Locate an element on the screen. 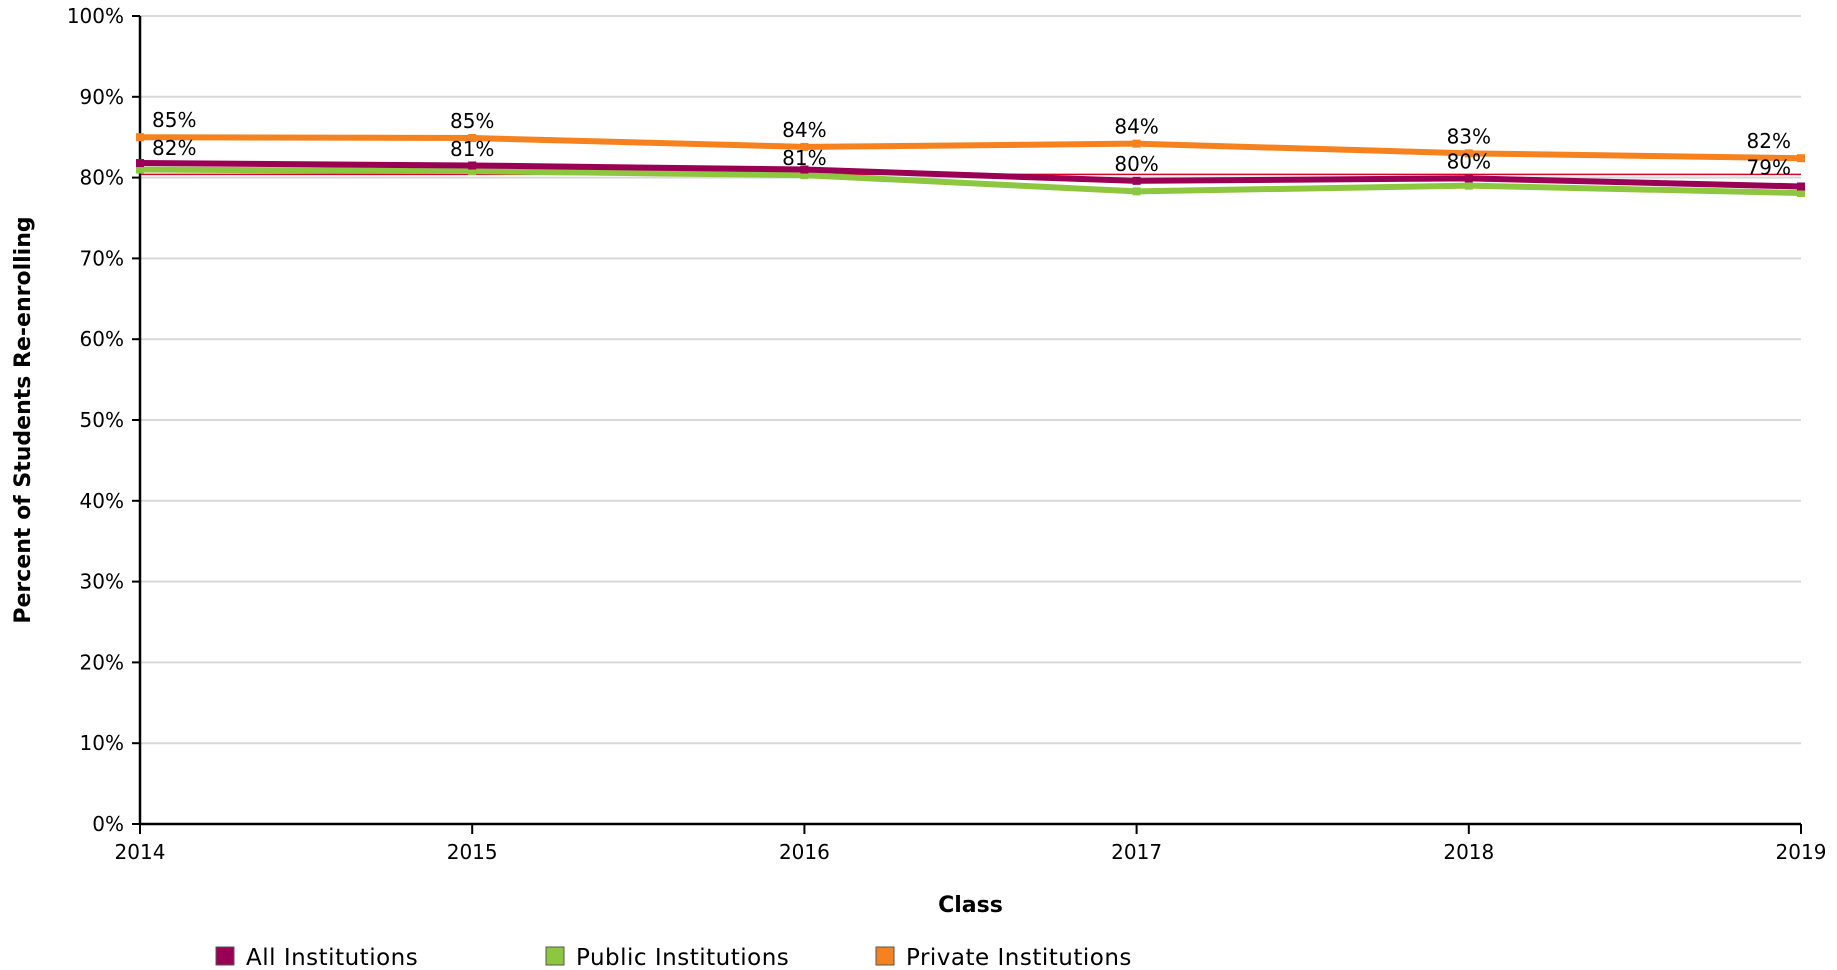 This screenshot has height=970, width=1837. y-tick-label: 80% is located at coordinates (102, 178).